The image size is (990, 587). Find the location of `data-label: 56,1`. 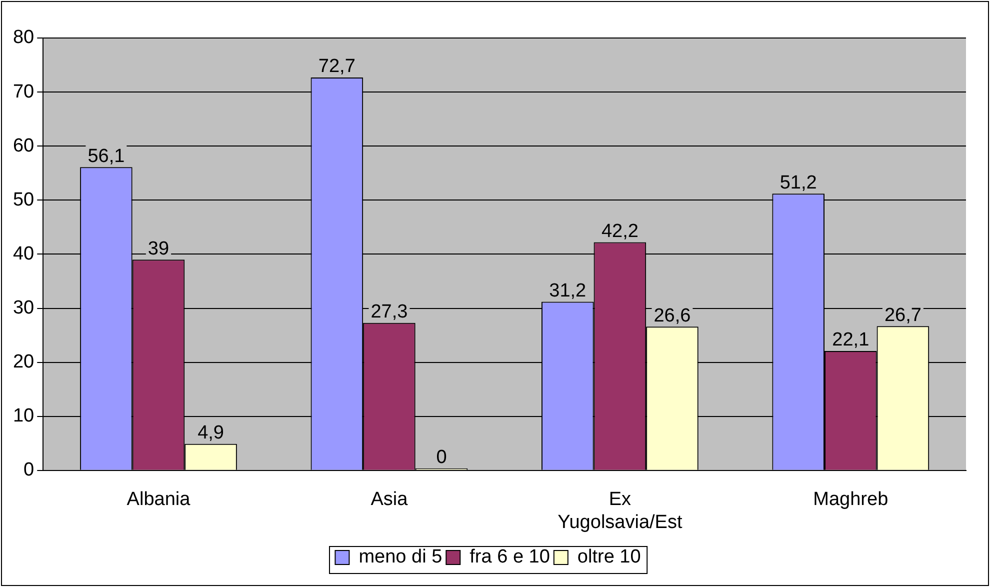

data-label: 56,1 is located at coordinates (106, 156).